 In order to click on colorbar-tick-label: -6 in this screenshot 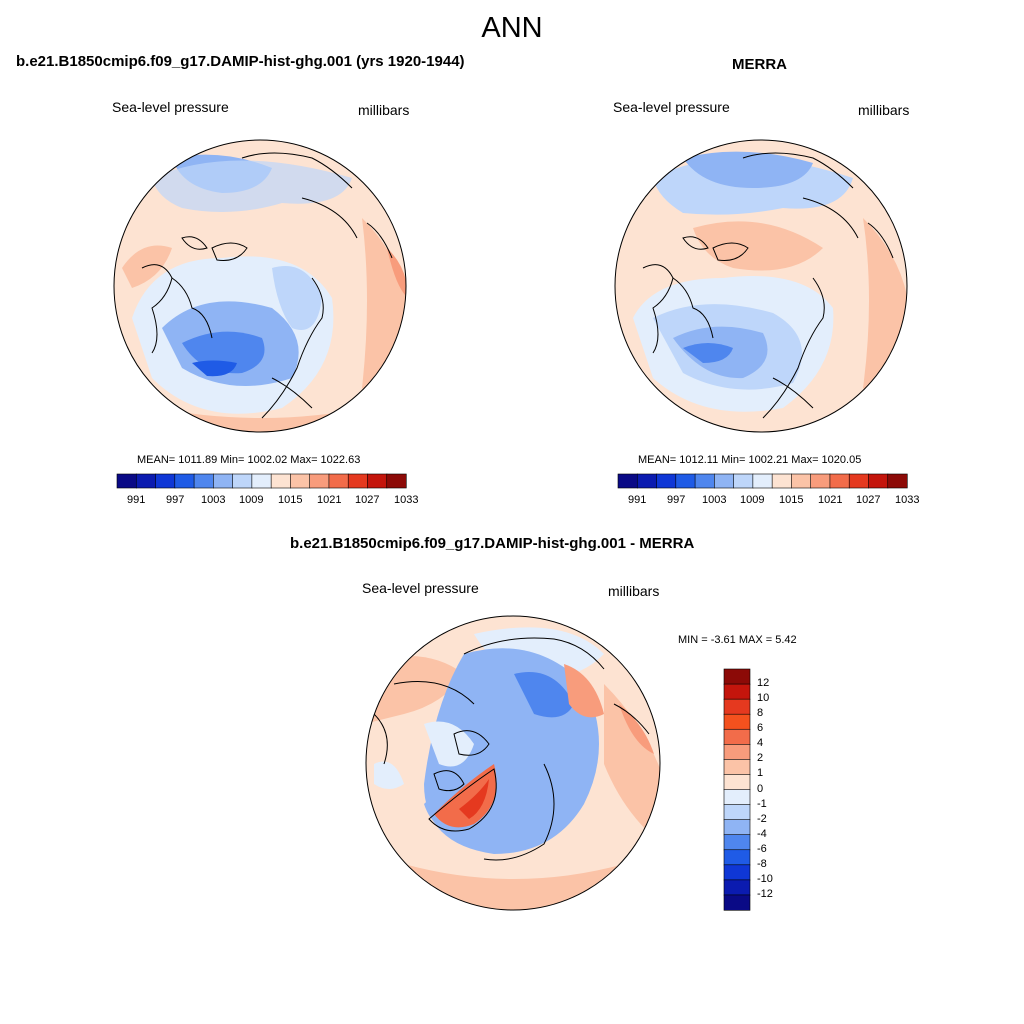, I will do `click(762, 849)`.